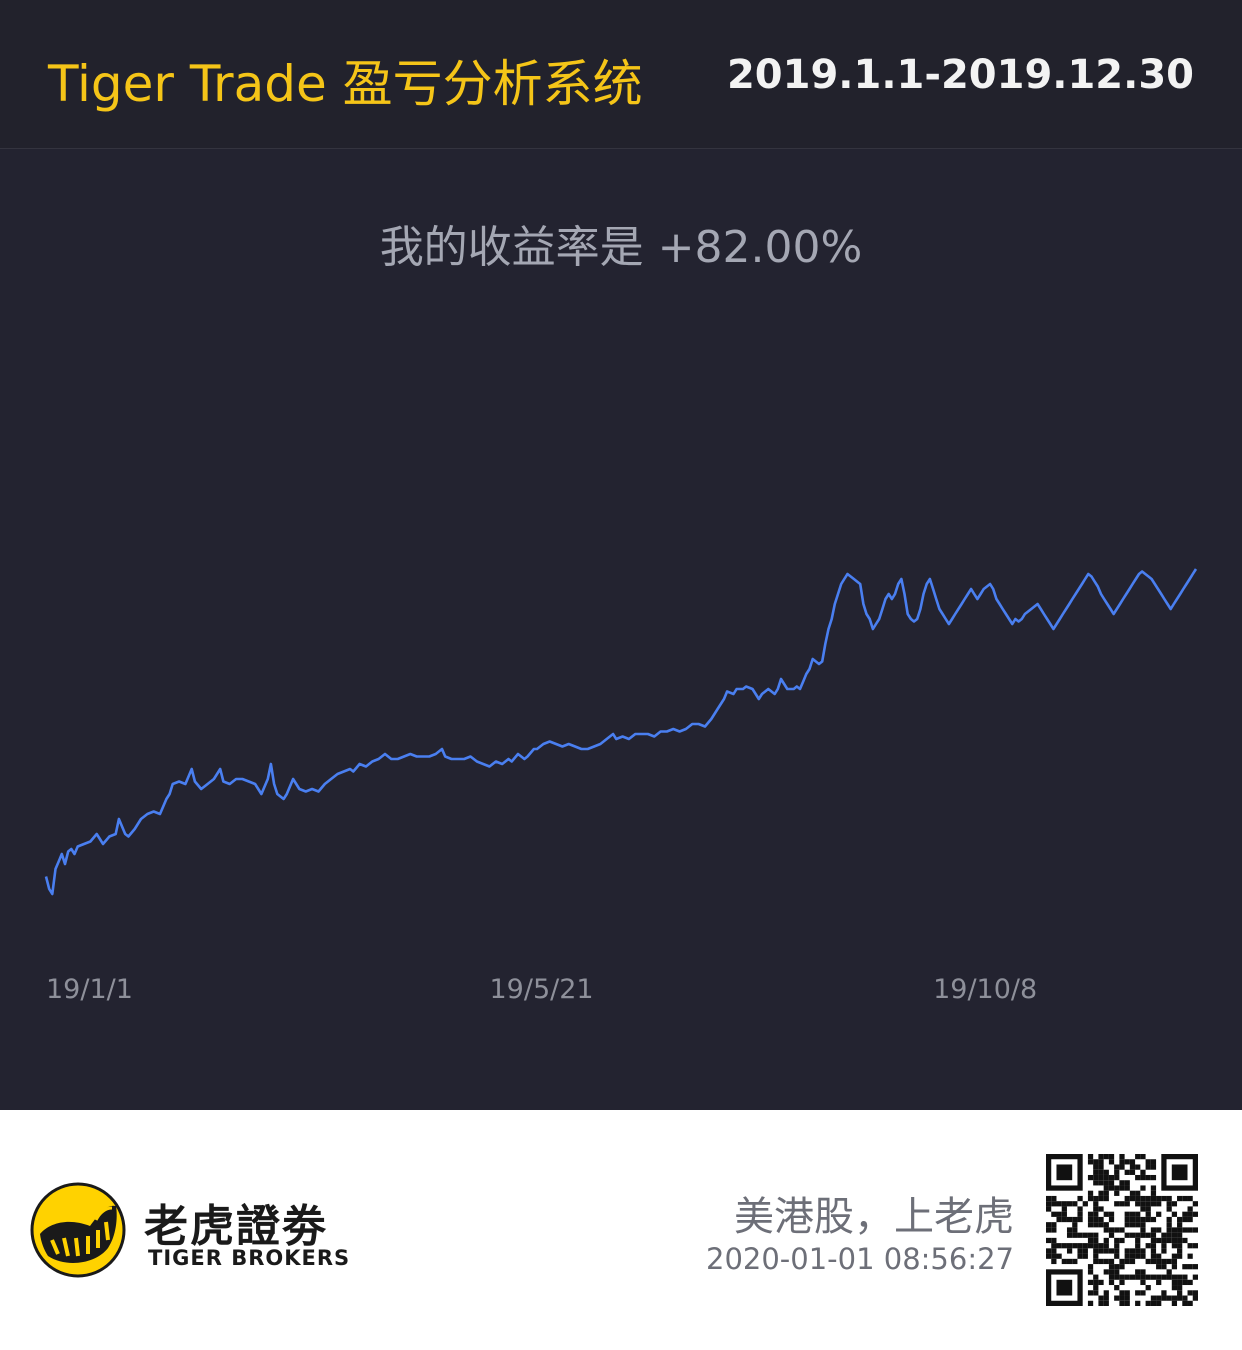 The width and height of the screenshot is (1242, 1350). Describe the element at coordinates (860, 1259) in the screenshot. I see `timestamp: 2020-01-01 08:56:27` at that location.